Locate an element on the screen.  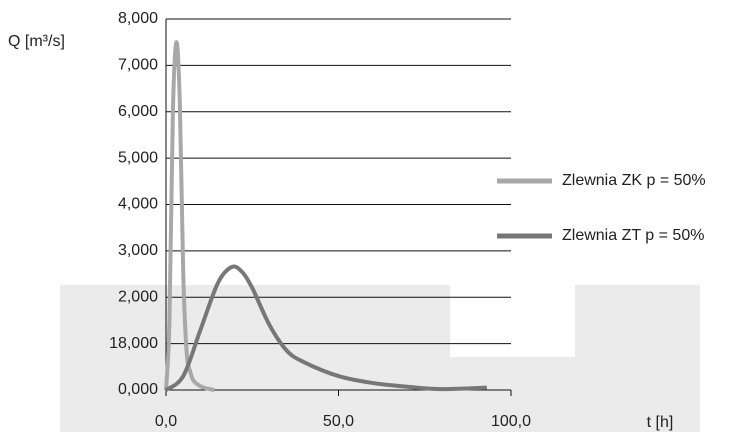
y-tick-label: 3,000 is located at coordinates (138, 250).